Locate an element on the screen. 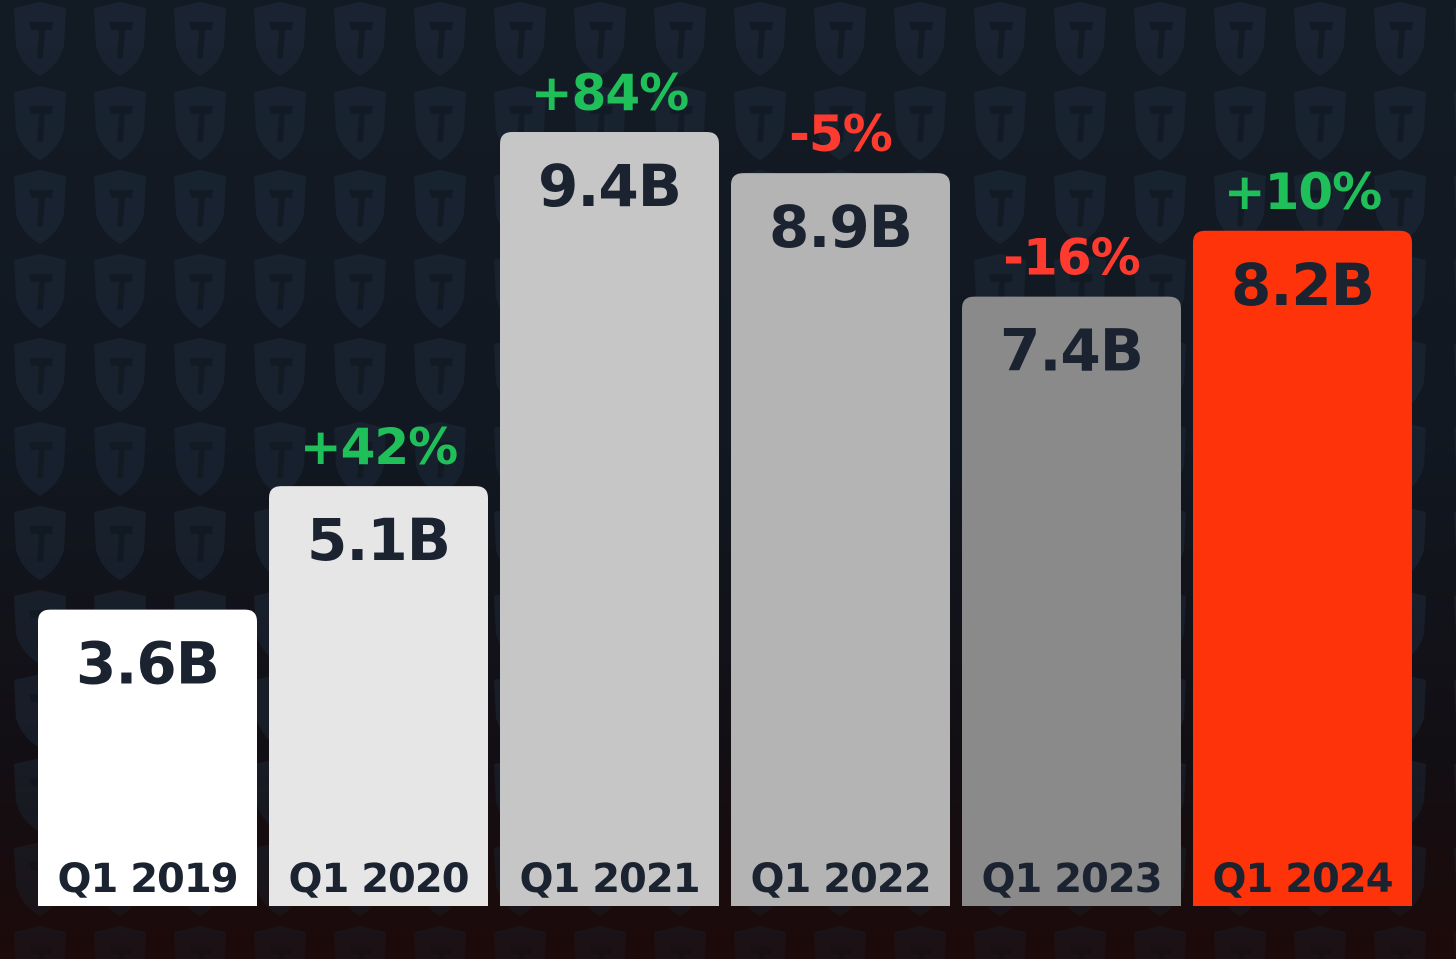 This screenshot has height=959, width=1456. bar-q1-2020 is located at coordinates (378, 696).